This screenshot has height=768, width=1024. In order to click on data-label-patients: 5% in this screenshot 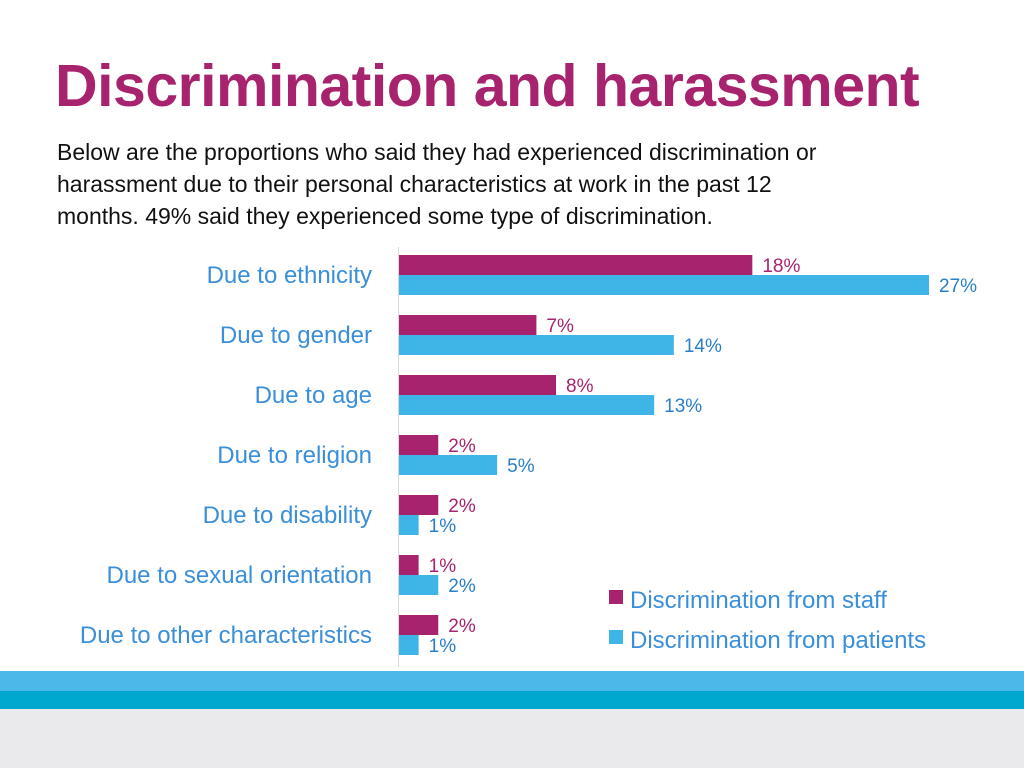, I will do `click(521, 466)`.